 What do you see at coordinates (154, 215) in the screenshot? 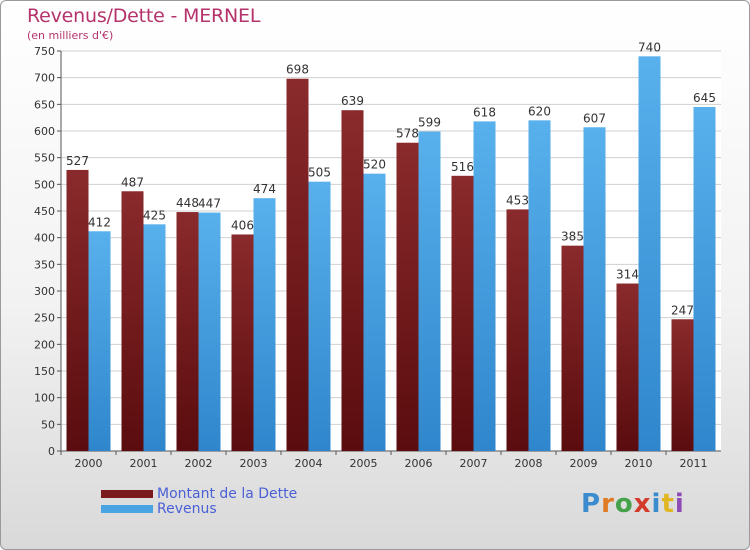
I see `data-label-revenus: 425` at bounding box center [154, 215].